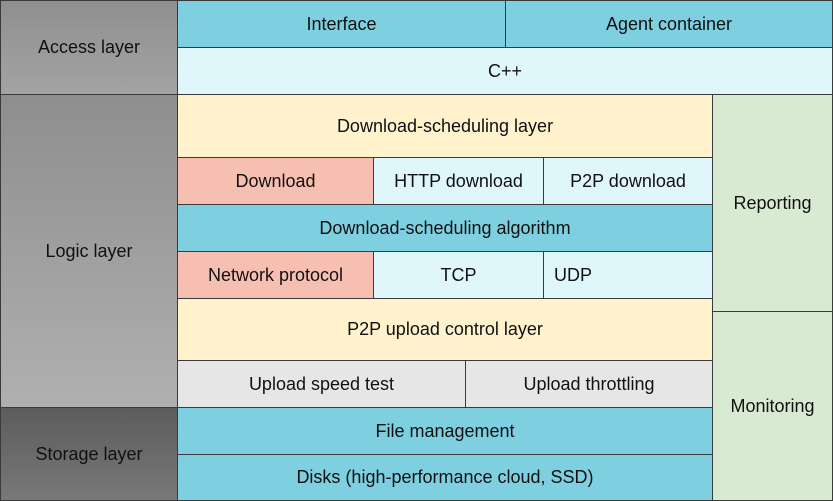 This screenshot has height=501, width=833. I want to click on download: Download, so click(275, 181).